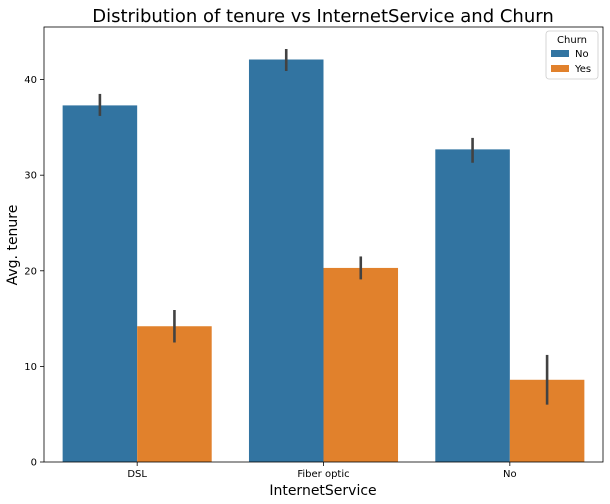 This screenshot has width=610, height=504. What do you see at coordinates (560, 53) in the screenshot?
I see `legend-swatch-no` at bounding box center [560, 53].